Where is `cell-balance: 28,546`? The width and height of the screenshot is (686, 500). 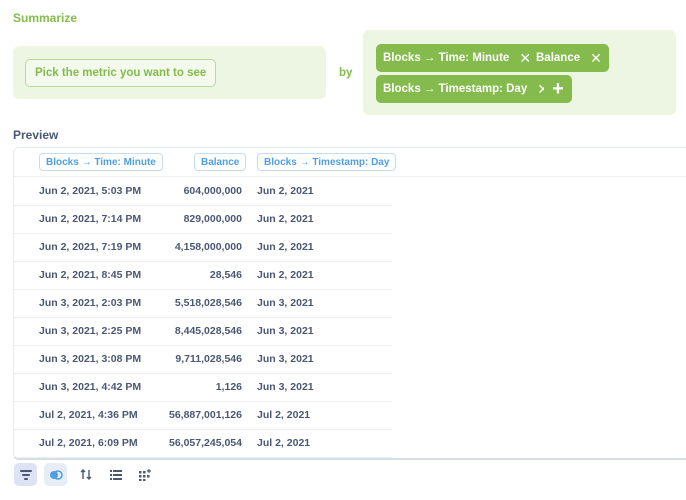 cell-balance: 28,546 is located at coordinates (225, 275).